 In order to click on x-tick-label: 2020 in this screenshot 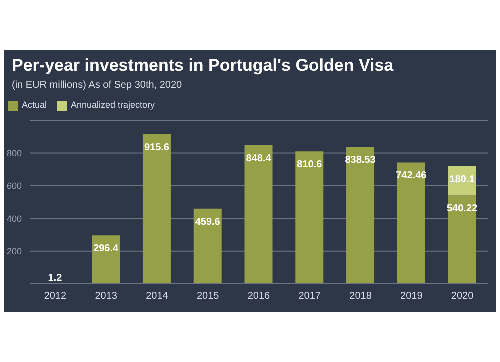, I will do `click(462, 296)`.